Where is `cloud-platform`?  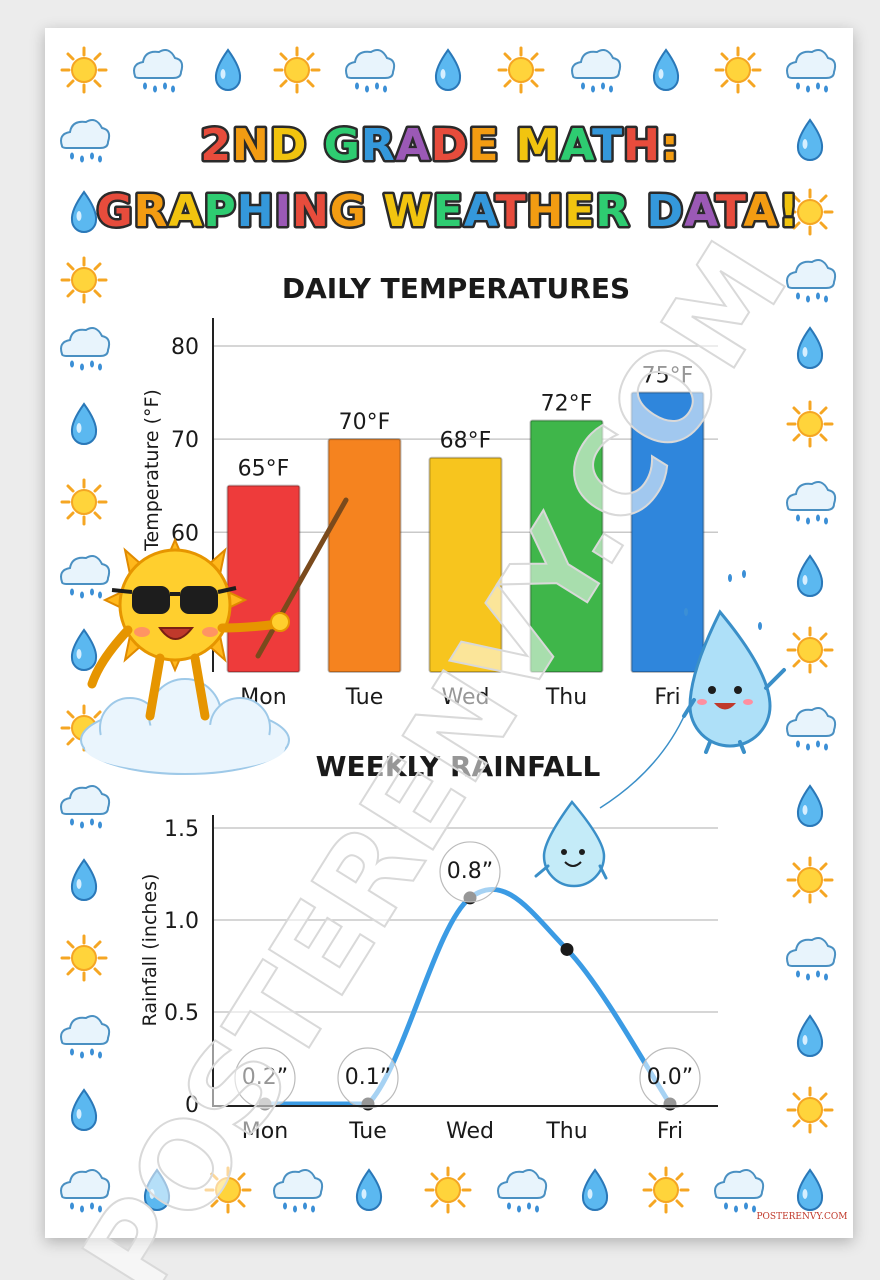 cloud-platform is located at coordinates (185, 726).